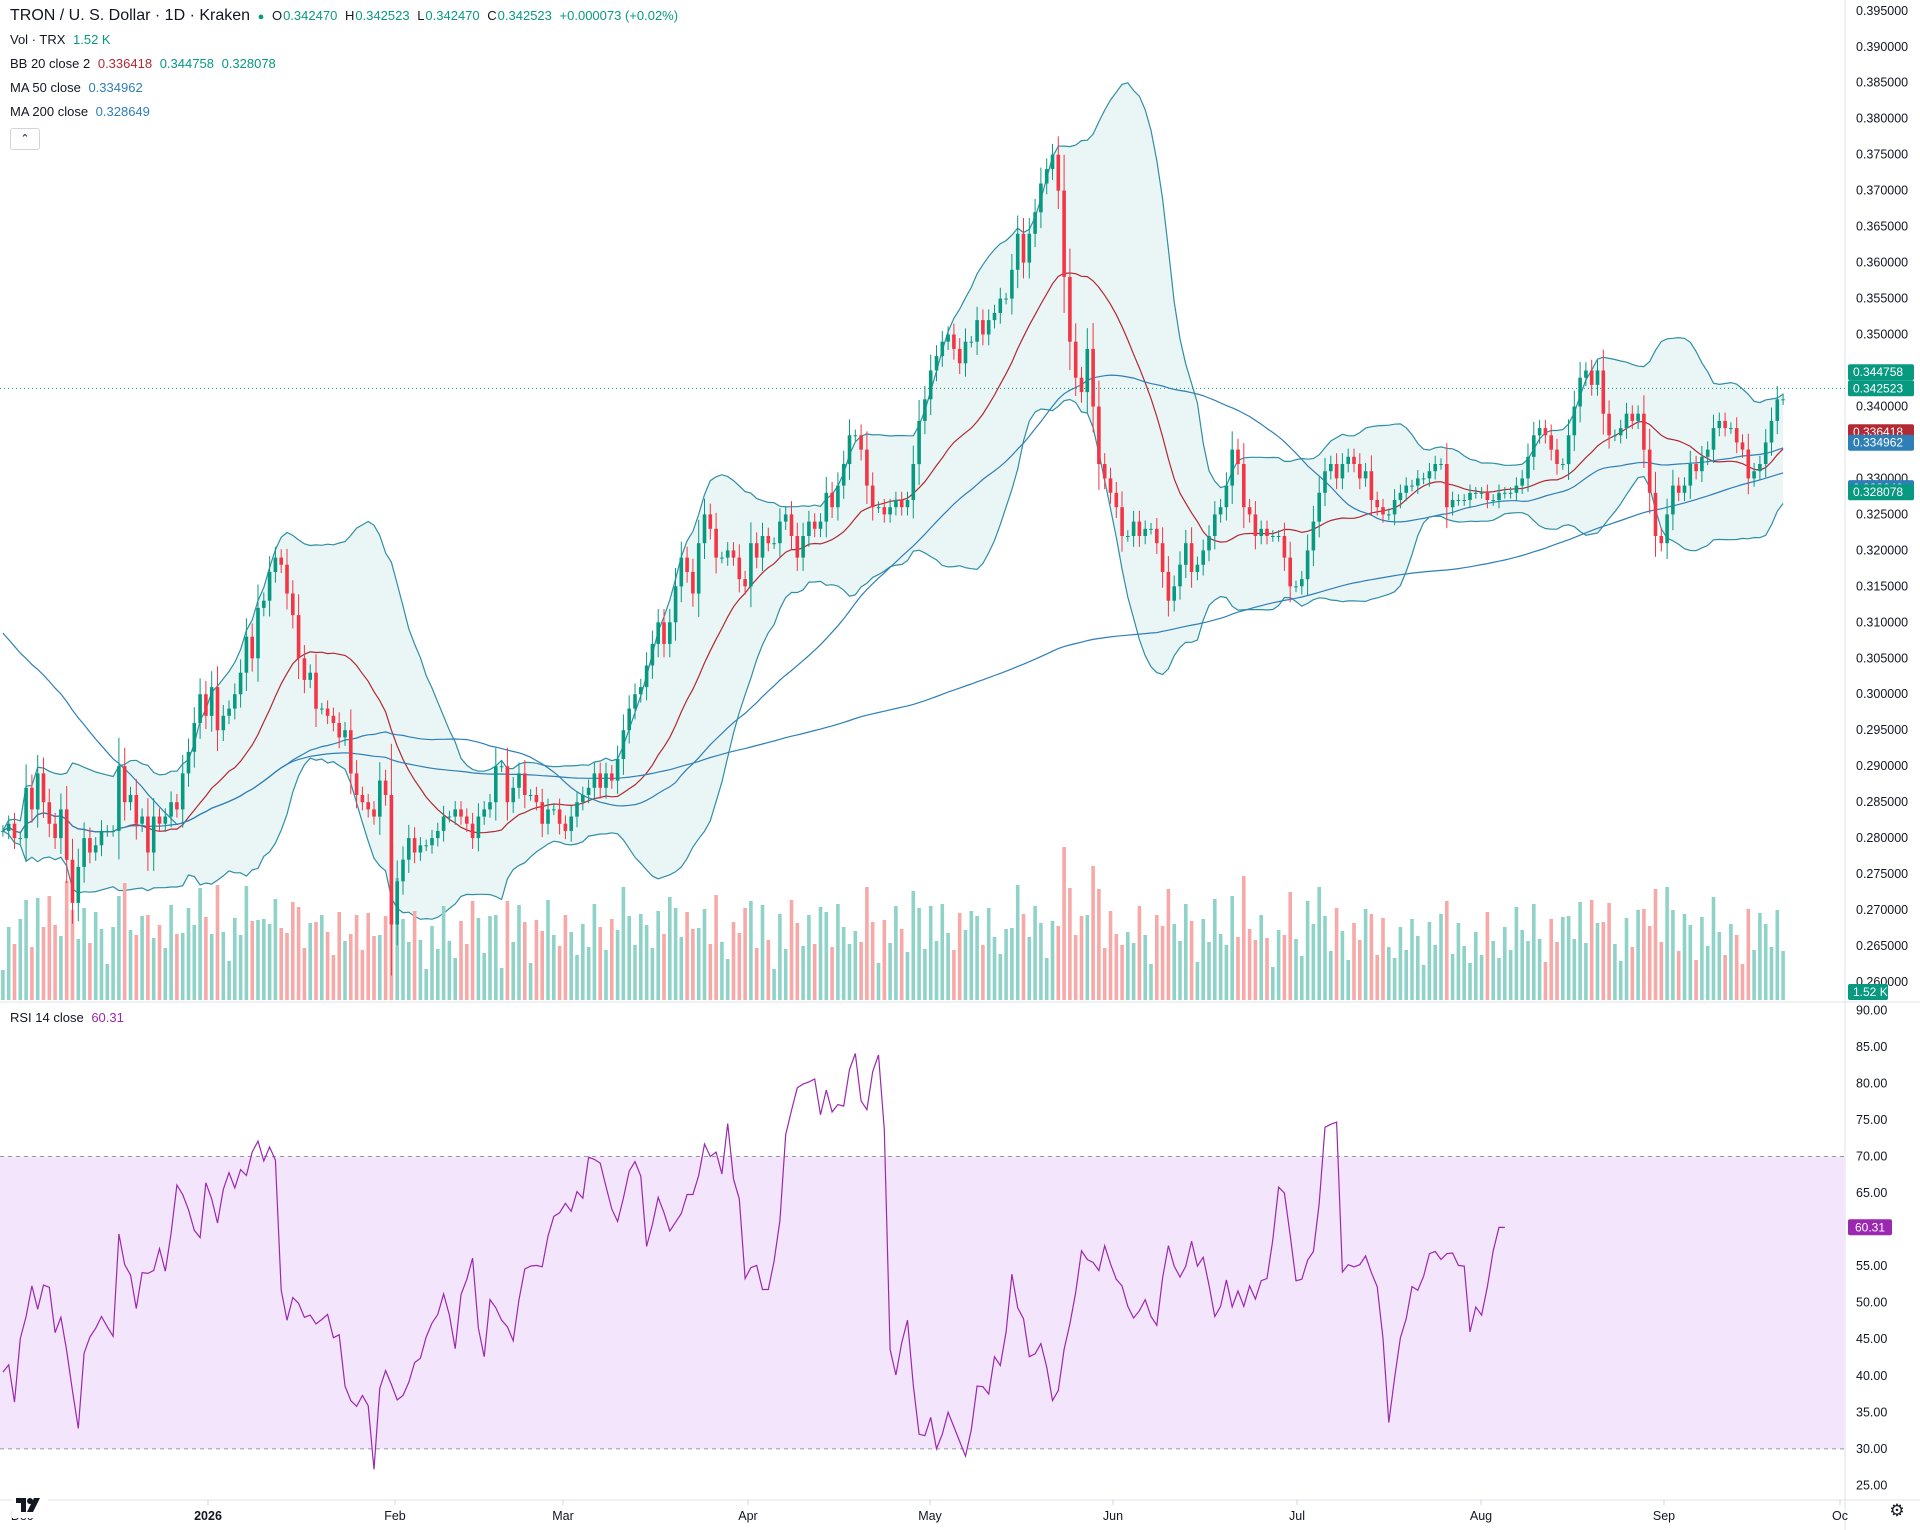 This screenshot has width=1920, height=1530. What do you see at coordinates (1868, 992) in the screenshot?
I see `volume-pill` at bounding box center [1868, 992].